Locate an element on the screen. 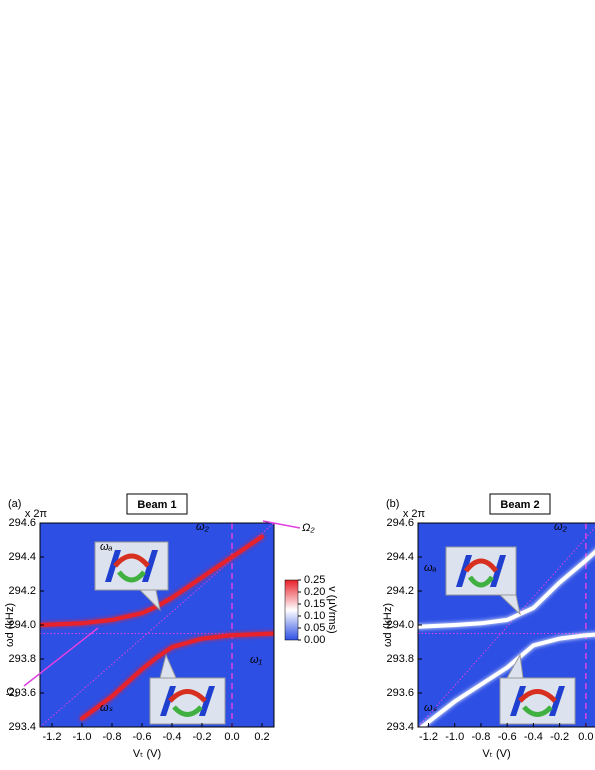 This screenshot has height=770, width=595. x-tick-label: 0.2 is located at coordinates (261, 737).